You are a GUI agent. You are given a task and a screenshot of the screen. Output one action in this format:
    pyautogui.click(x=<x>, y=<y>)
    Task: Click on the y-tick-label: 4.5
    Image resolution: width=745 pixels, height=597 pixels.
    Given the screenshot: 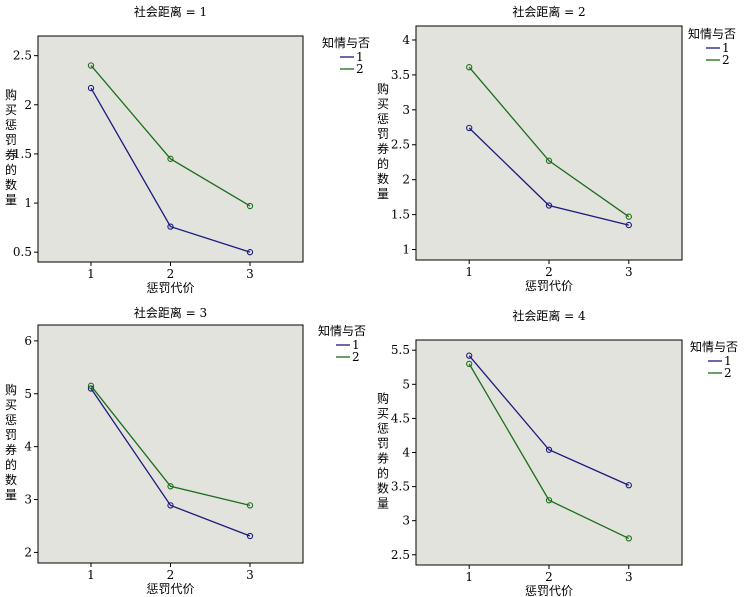 What is the action you would take?
    pyautogui.click(x=400, y=418)
    